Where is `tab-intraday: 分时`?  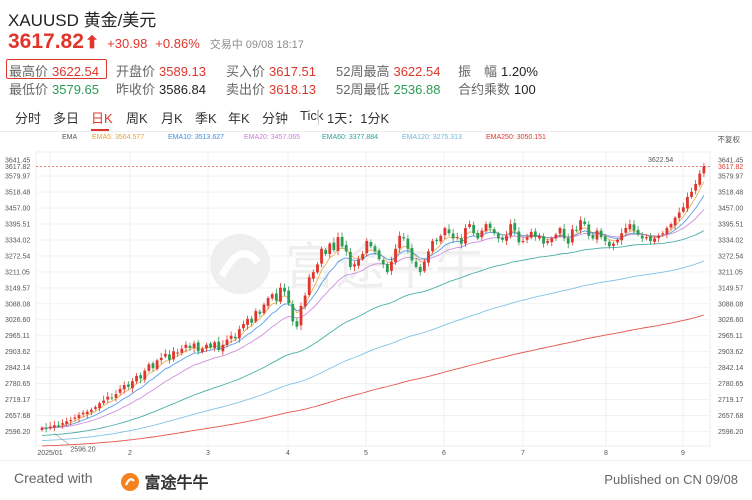
tab-intraday: 分时 is located at coordinates (28, 118).